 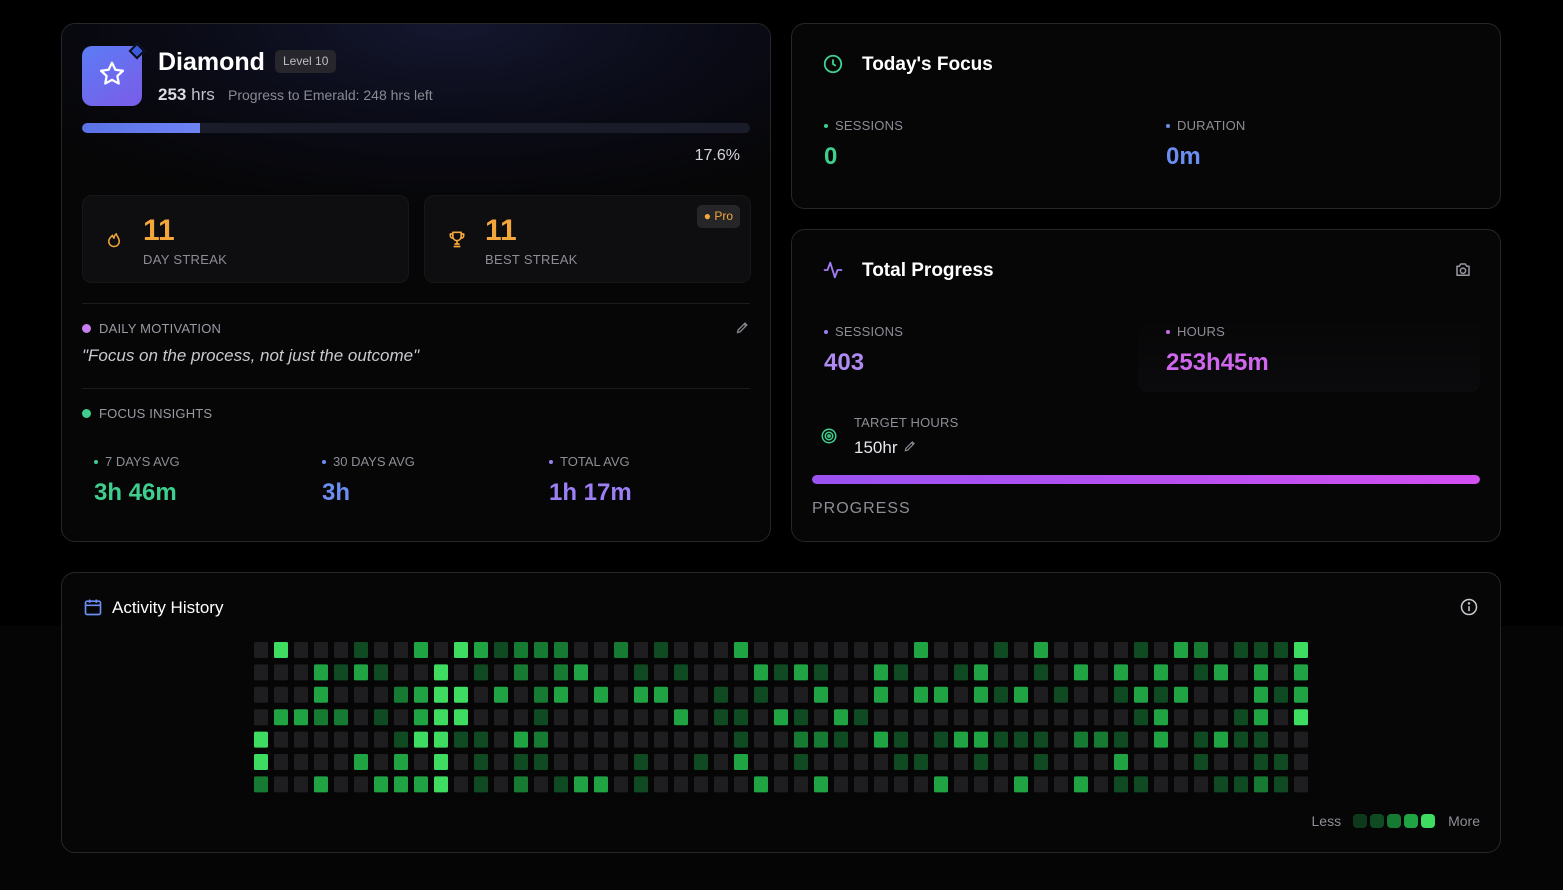 What do you see at coordinates (742, 330) in the screenshot?
I see `pencil-icon` at bounding box center [742, 330].